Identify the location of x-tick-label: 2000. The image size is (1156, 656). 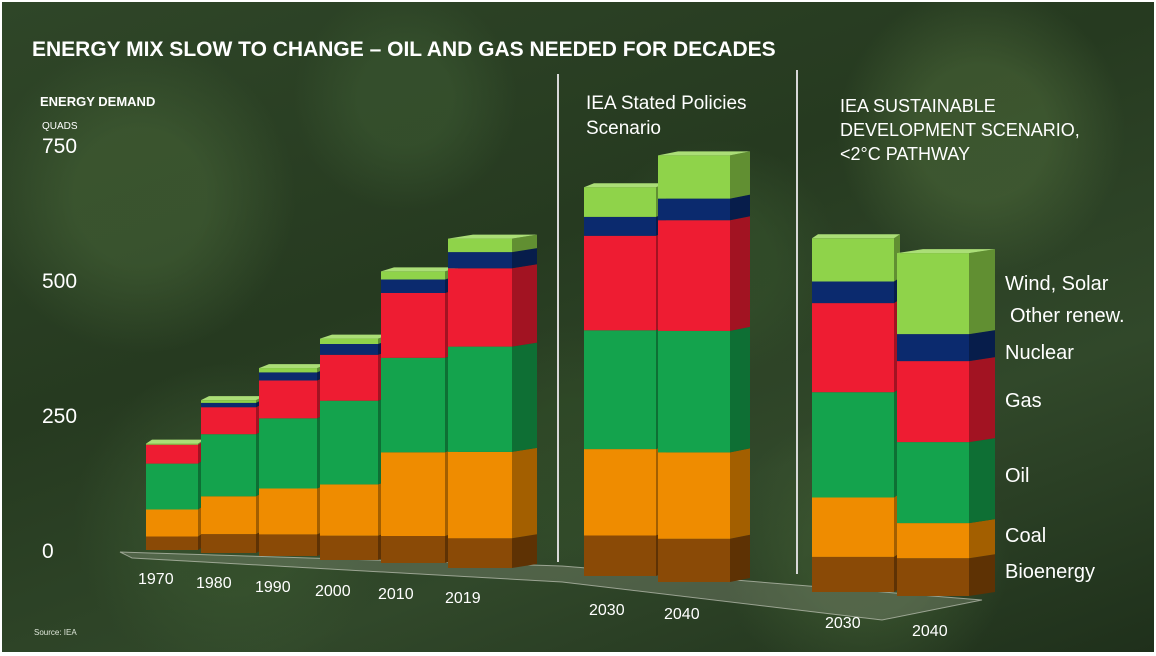
(333, 591).